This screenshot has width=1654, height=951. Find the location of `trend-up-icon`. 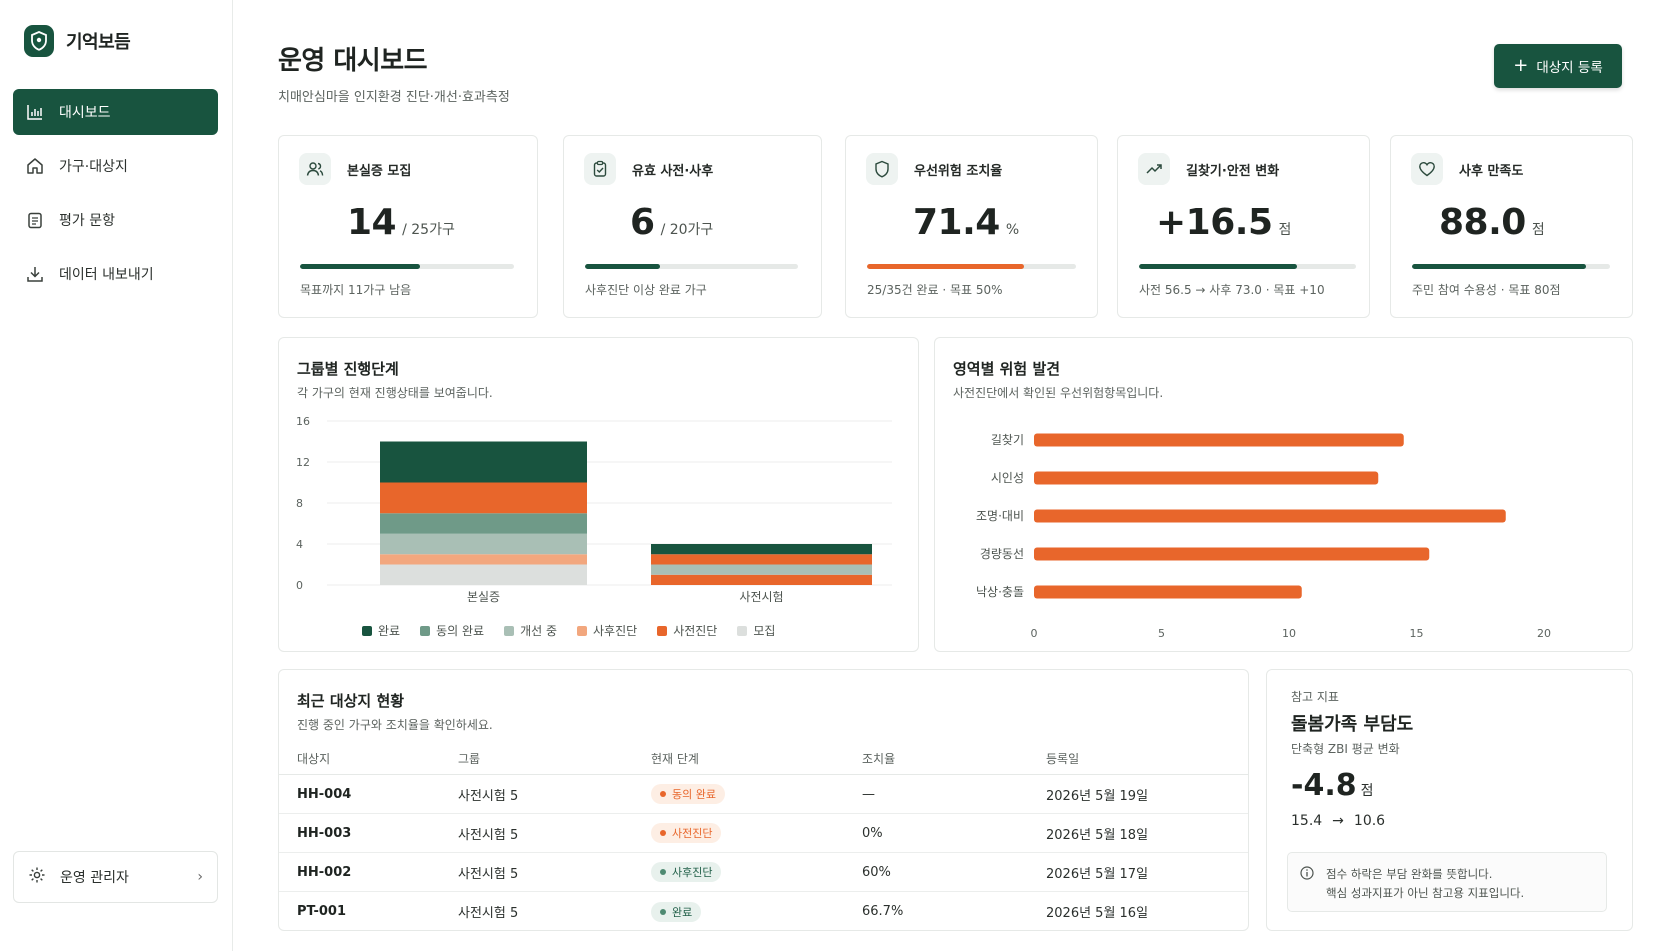

trend-up-icon is located at coordinates (1154, 169).